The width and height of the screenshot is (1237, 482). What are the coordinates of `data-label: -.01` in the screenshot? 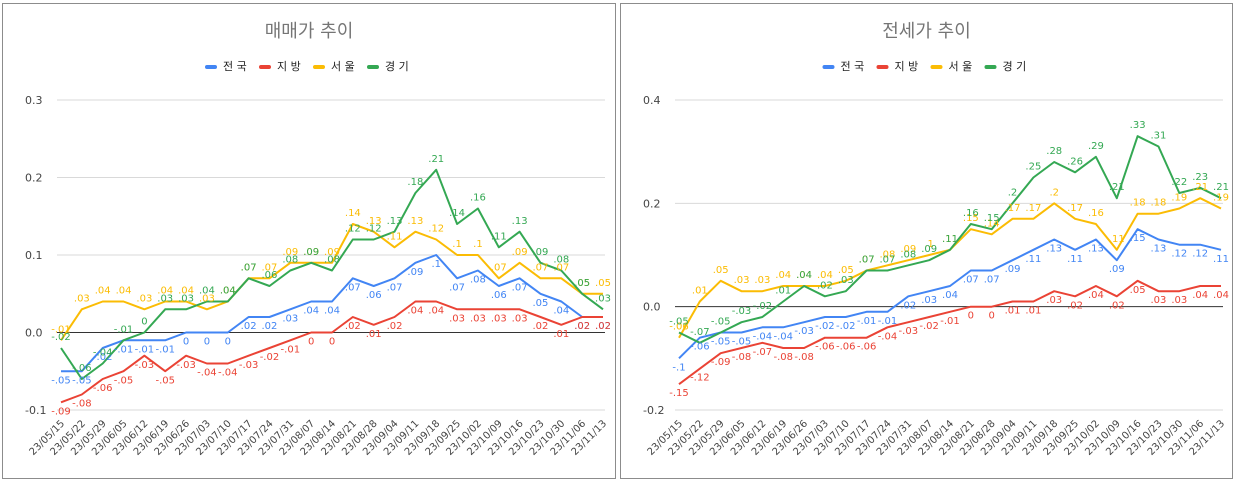 It's located at (867, 321).